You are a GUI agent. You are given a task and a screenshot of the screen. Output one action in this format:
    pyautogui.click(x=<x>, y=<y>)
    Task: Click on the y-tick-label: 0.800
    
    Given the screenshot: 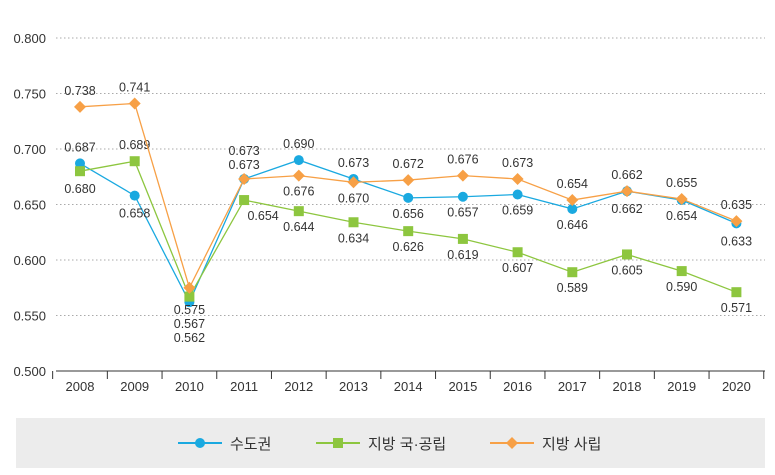 What is the action you would take?
    pyautogui.click(x=29, y=38)
    